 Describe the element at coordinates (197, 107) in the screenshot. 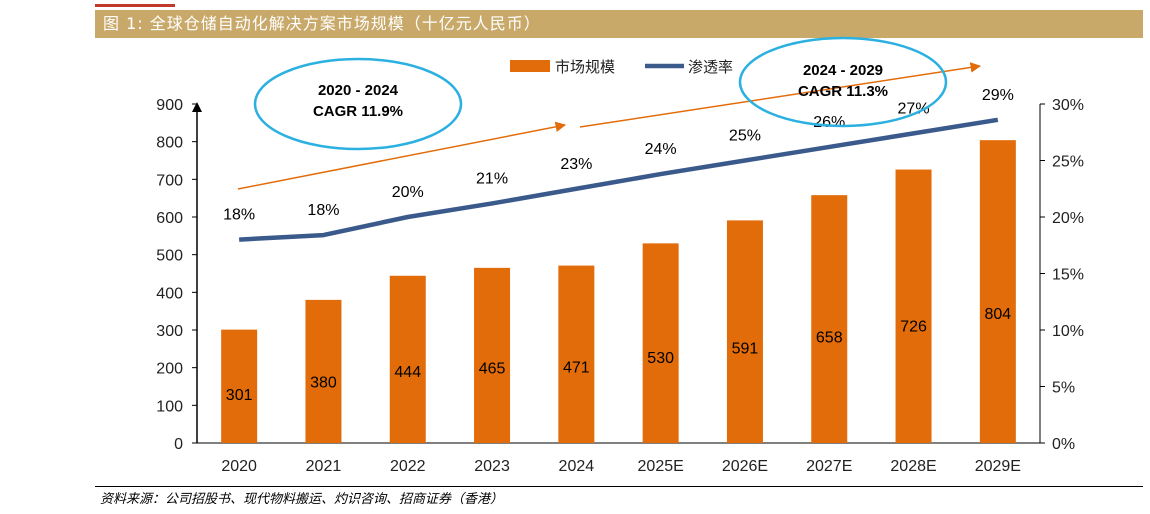

I see `left-axis-arrow` at that location.